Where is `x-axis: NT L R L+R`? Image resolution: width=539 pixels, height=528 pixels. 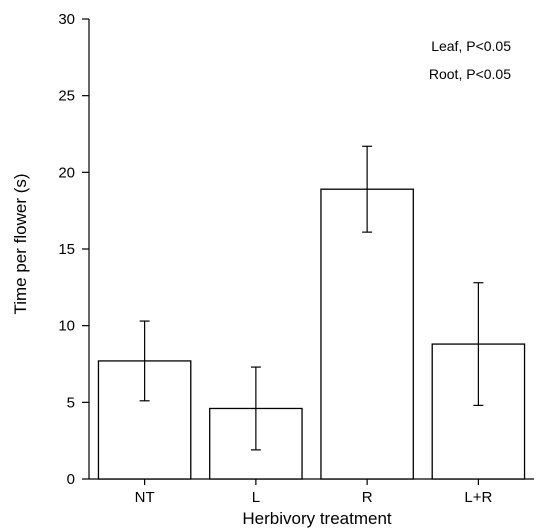 x-axis: NT L R L+R is located at coordinates (311, 492).